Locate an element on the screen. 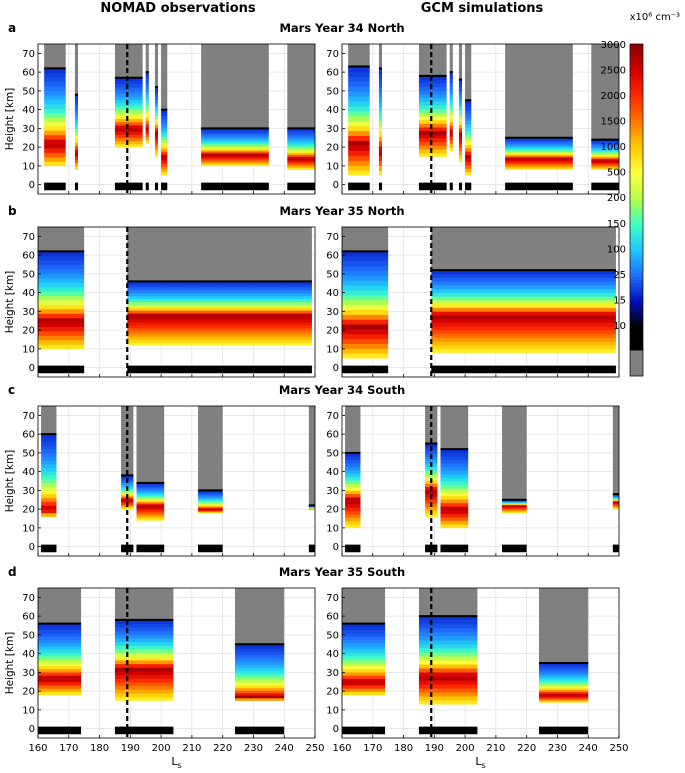 This screenshot has height=773, width=685. panel-b-gcm: 0 10 20 30 40 50 60 70 is located at coordinates (473, 302).